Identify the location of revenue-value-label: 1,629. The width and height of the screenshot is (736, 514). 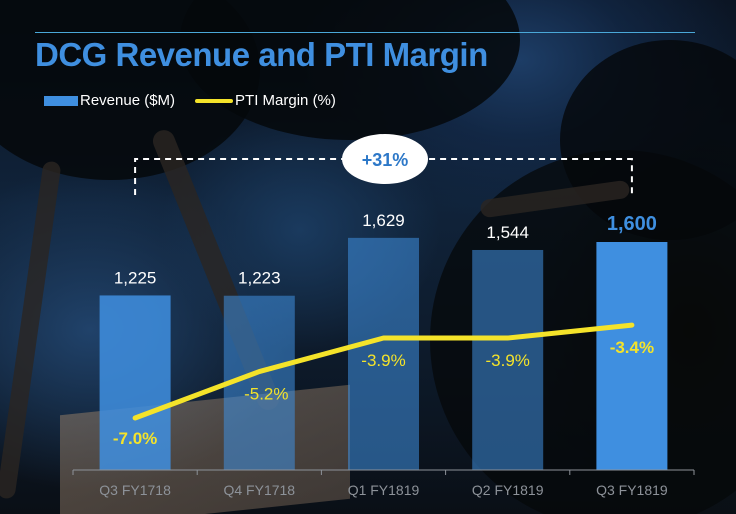
(383, 220).